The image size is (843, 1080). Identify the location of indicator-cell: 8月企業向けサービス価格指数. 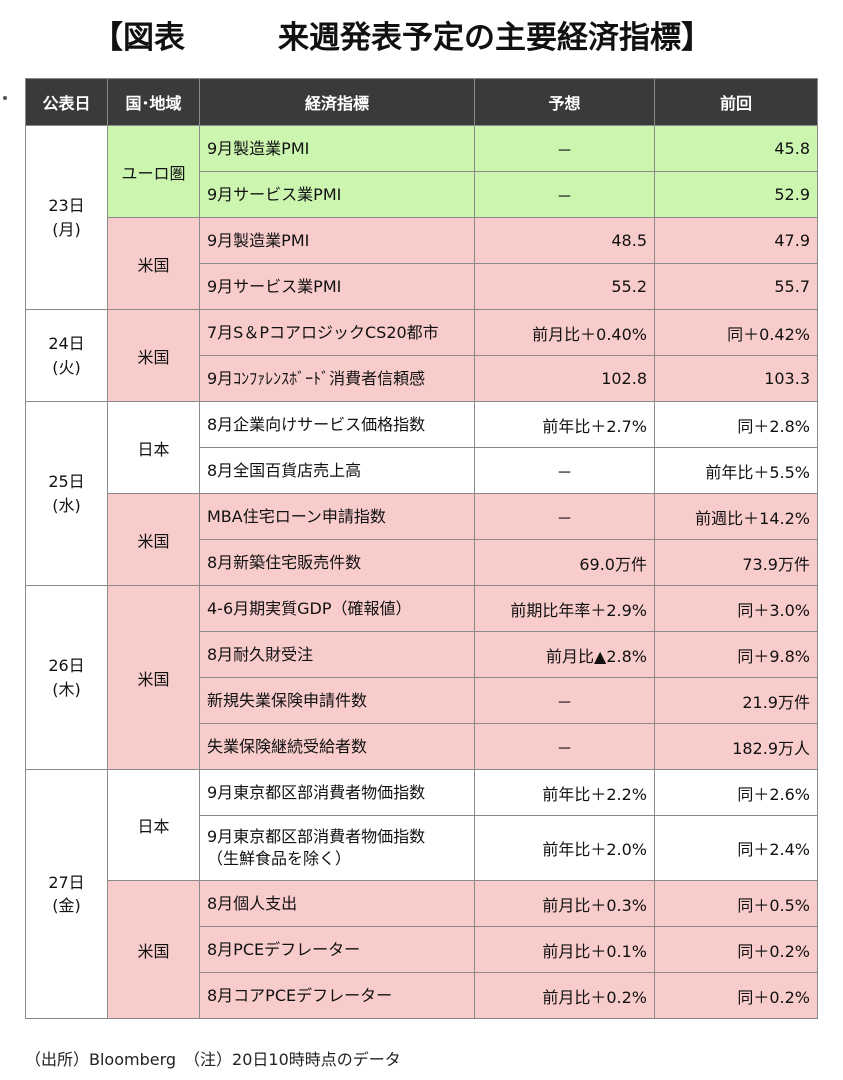
(337, 424).